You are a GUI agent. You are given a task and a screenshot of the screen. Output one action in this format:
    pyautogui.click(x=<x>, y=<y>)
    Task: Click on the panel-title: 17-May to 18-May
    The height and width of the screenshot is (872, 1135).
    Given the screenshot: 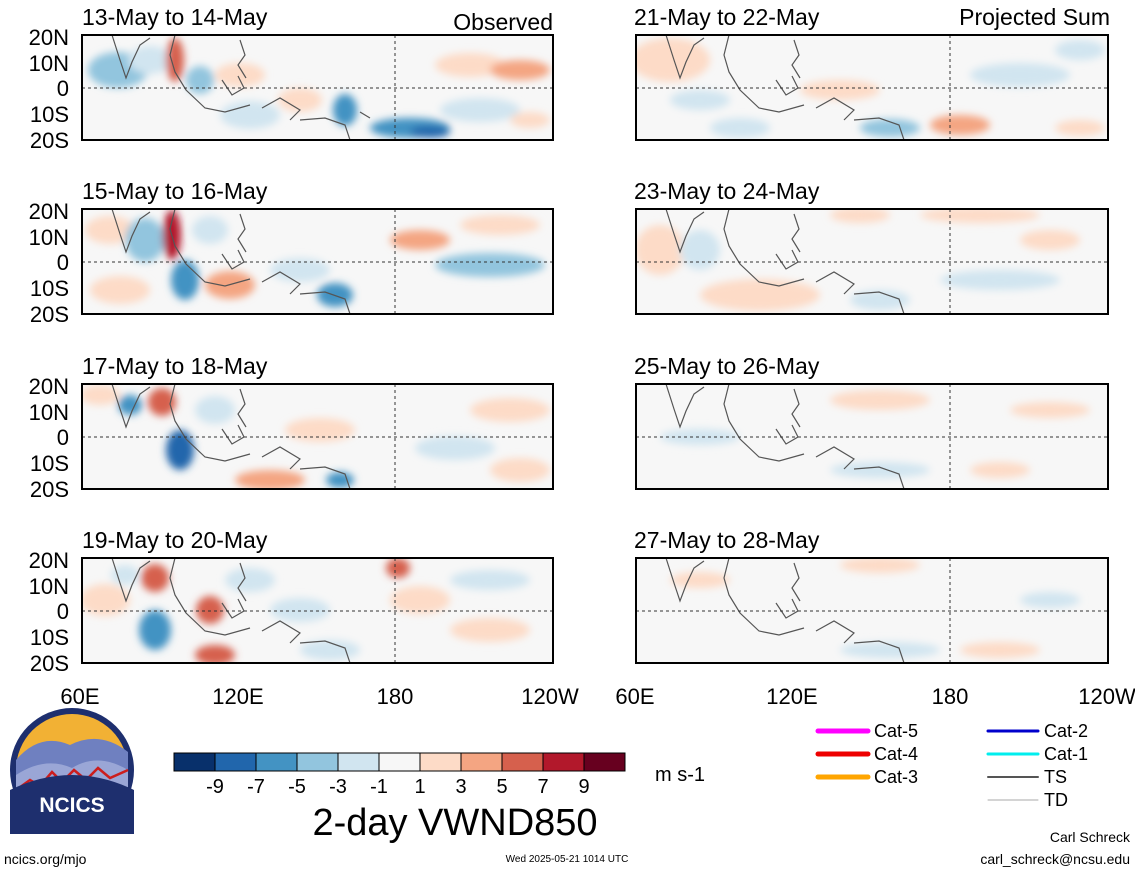 What is the action you would take?
    pyautogui.click(x=175, y=366)
    